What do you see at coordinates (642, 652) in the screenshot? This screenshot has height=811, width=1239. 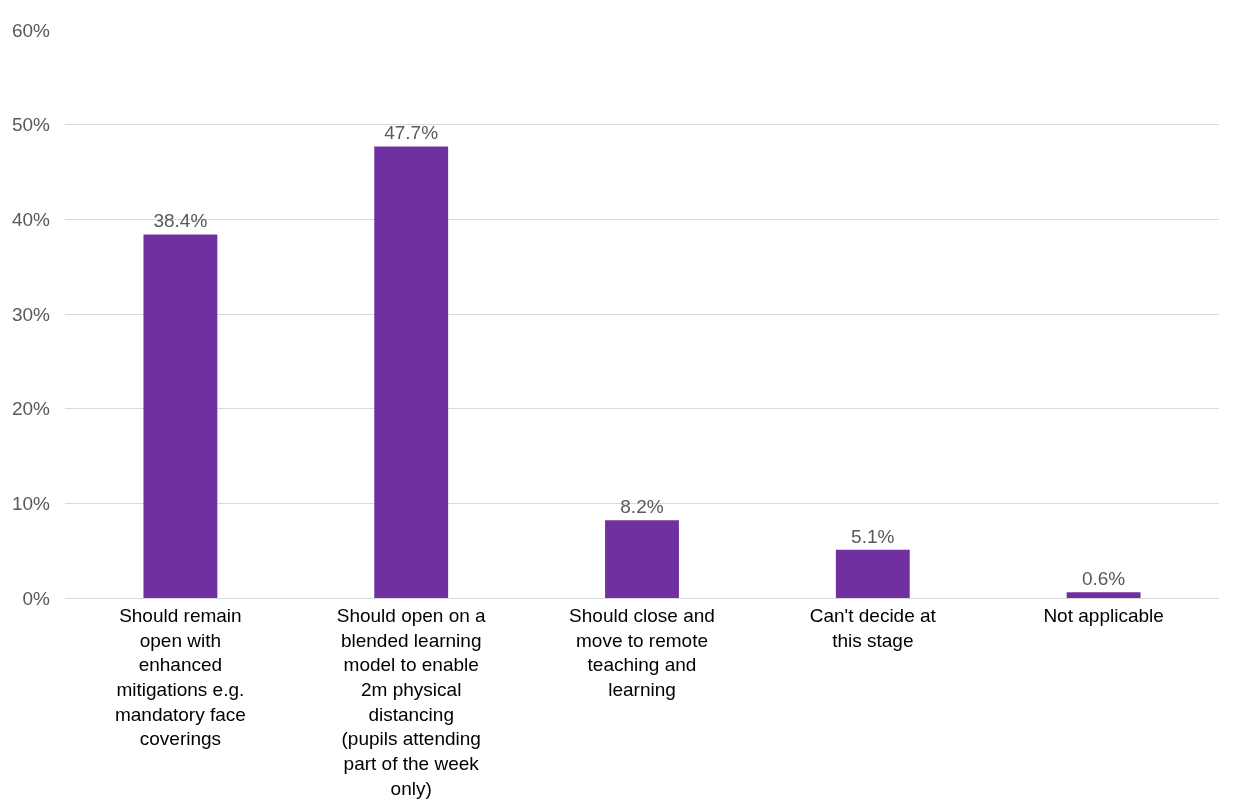 I see `x-tick-label: Should close and move to remote teaching and learning` at bounding box center [642, 652].